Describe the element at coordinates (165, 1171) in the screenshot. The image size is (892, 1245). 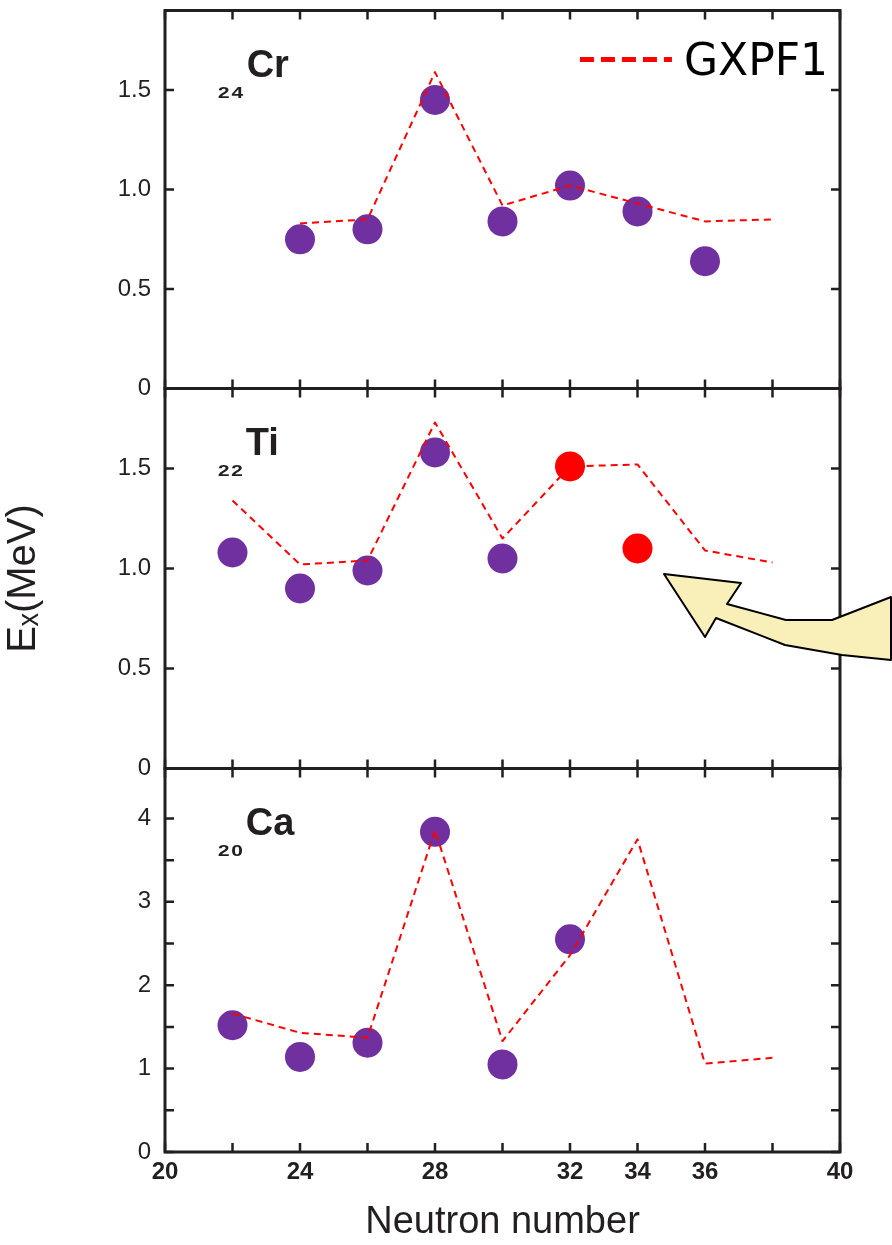
I see `x-tick-label: 20` at that location.